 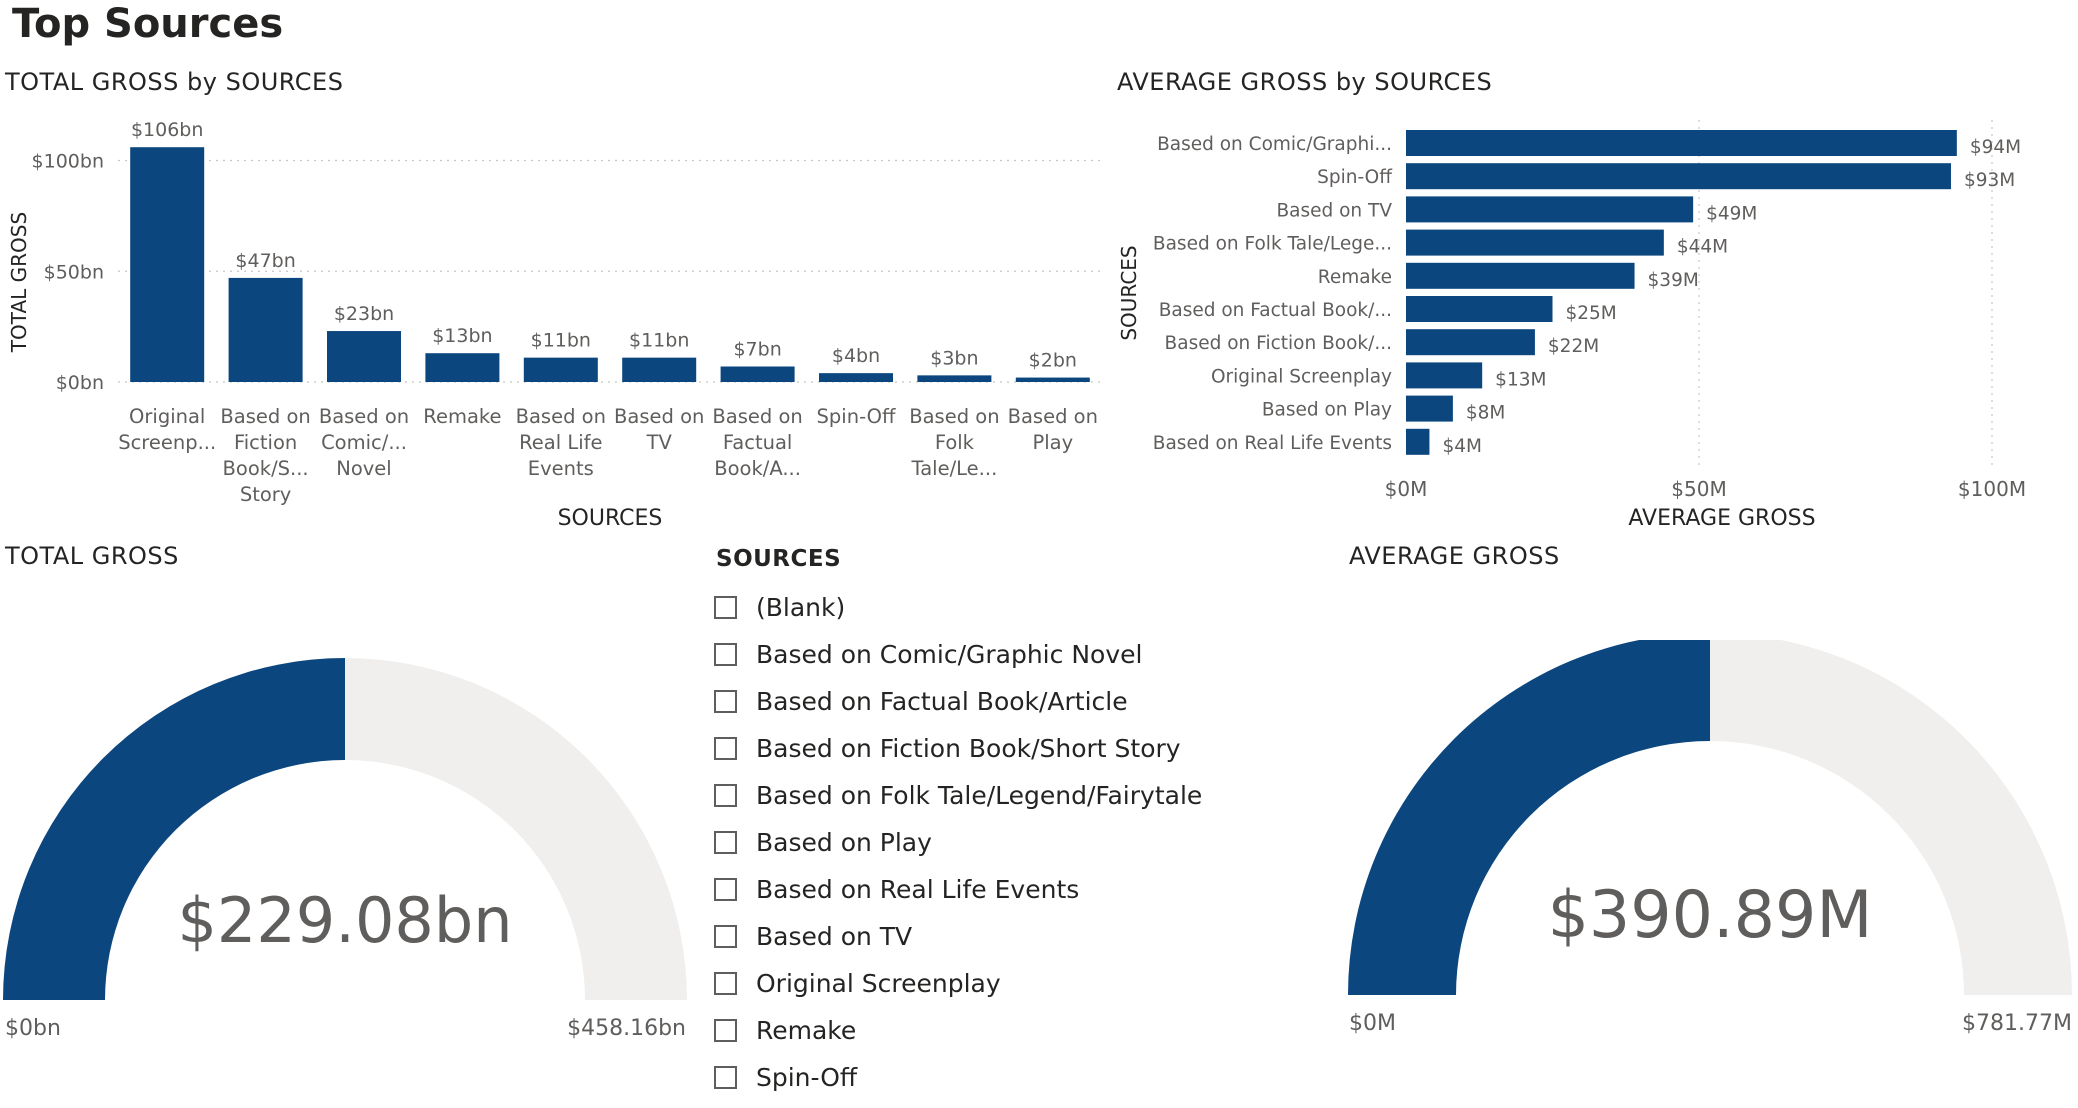 What do you see at coordinates (68, 162) in the screenshot?
I see `y-tick-label: $100bn` at bounding box center [68, 162].